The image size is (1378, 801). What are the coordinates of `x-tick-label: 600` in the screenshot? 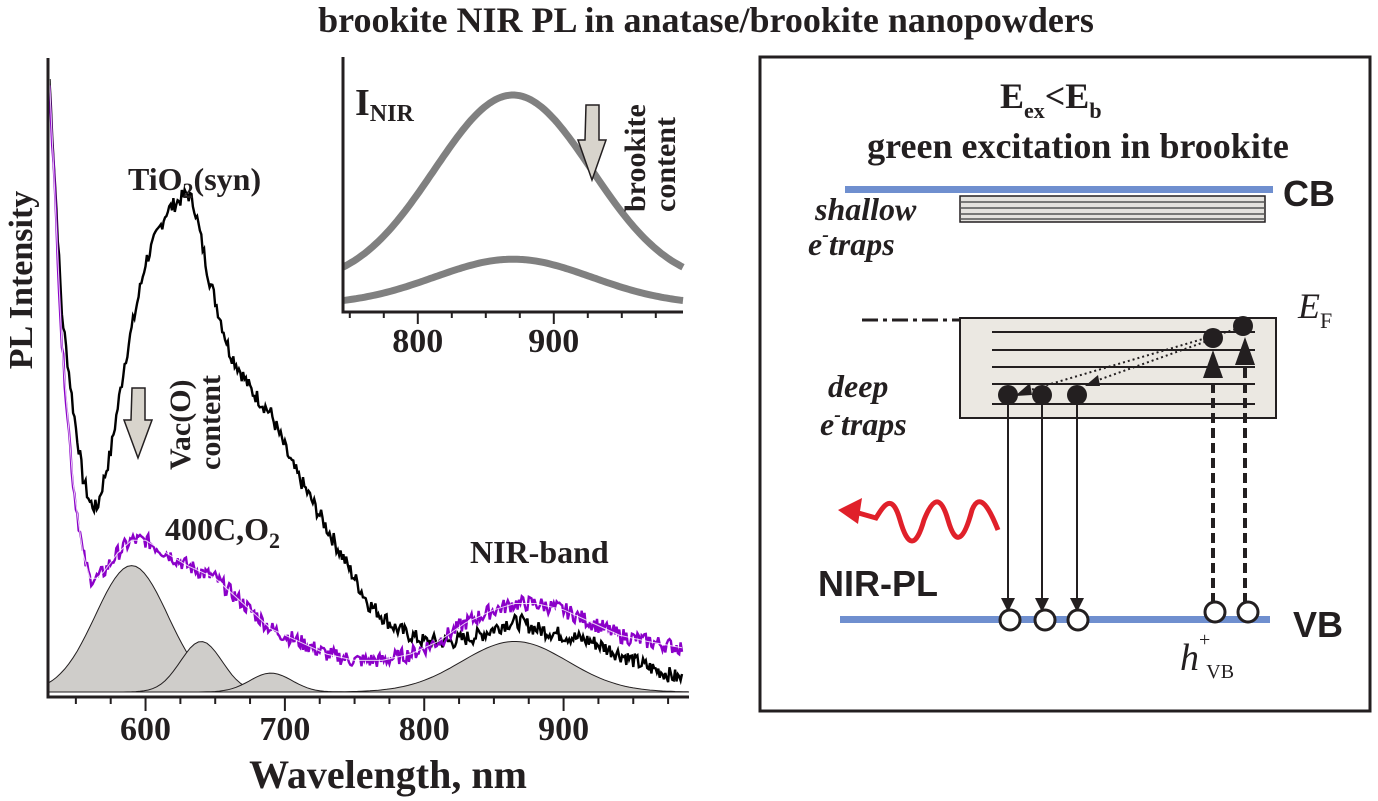 It's located at (145, 729).